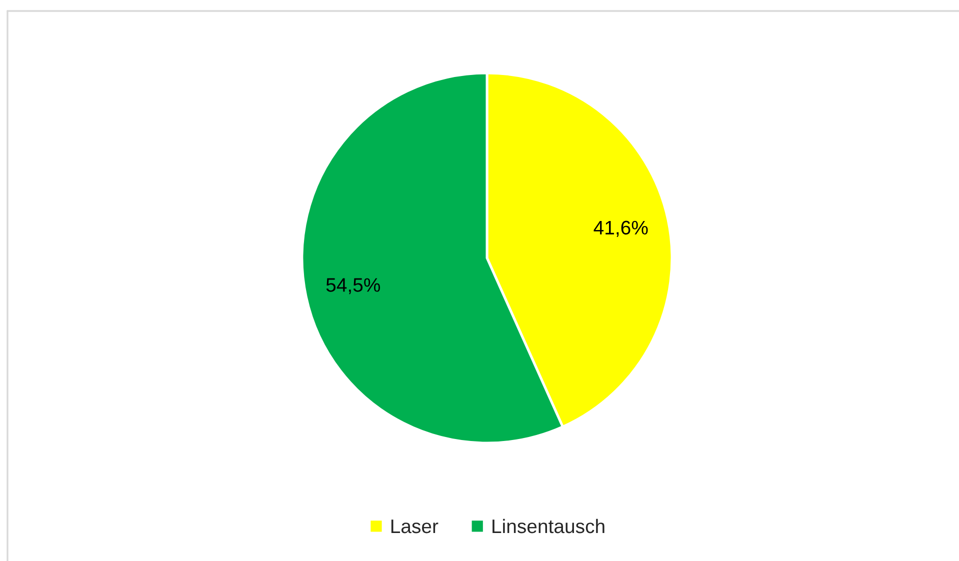 Image resolution: width=959 pixels, height=561 pixels. I want to click on legend-label: Laser, so click(414, 527).